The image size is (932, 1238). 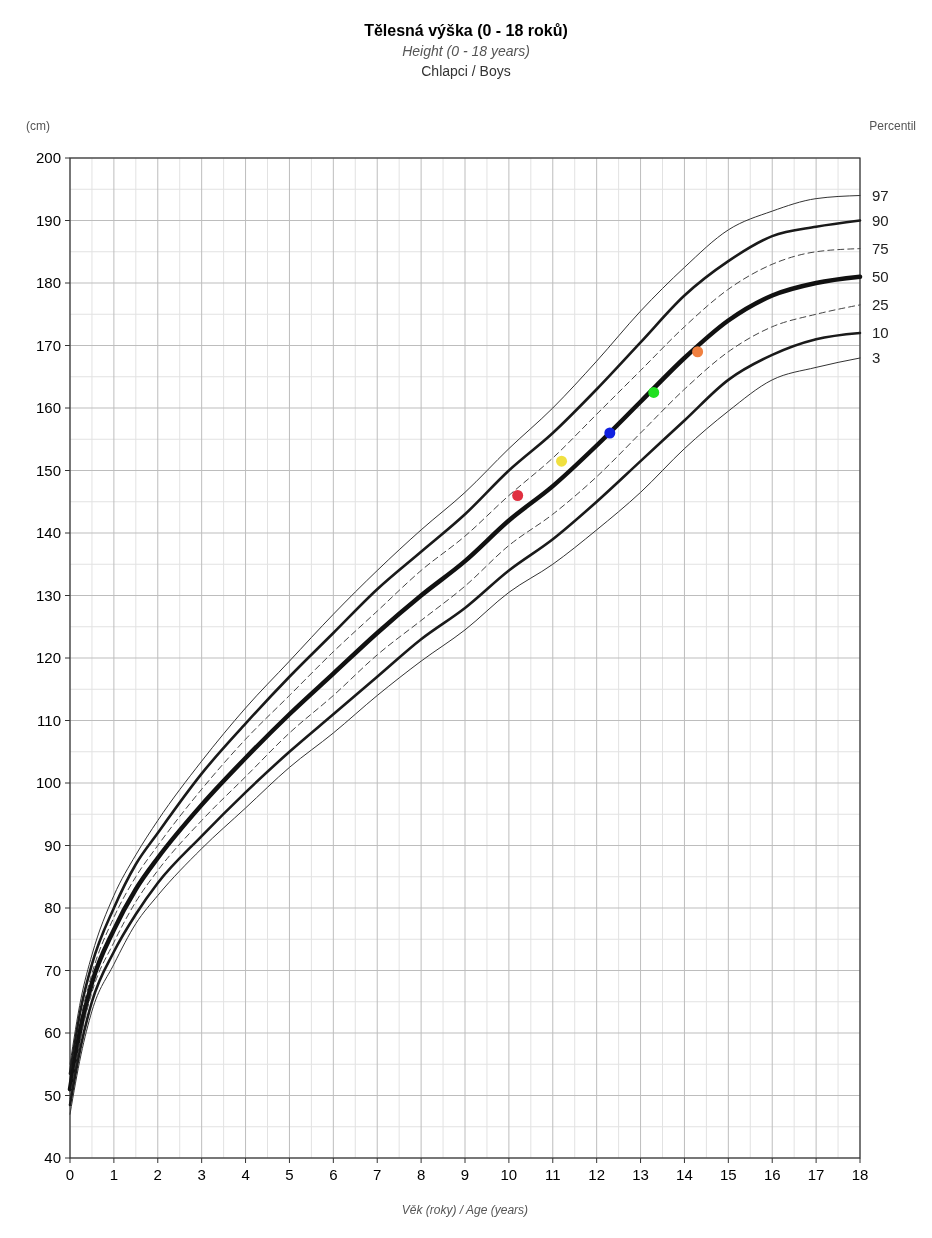 What do you see at coordinates (38, 126) in the screenshot?
I see `y-axis-title: (cm)` at bounding box center [38, 126].